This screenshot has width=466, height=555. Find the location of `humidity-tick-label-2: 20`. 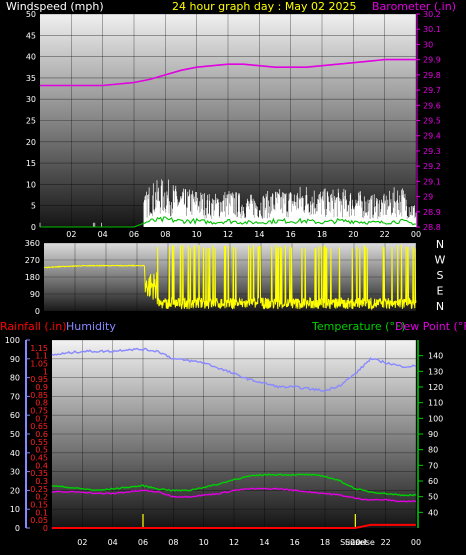

humidity-tick-label-2: 20 is located at coordinates (15, 490).